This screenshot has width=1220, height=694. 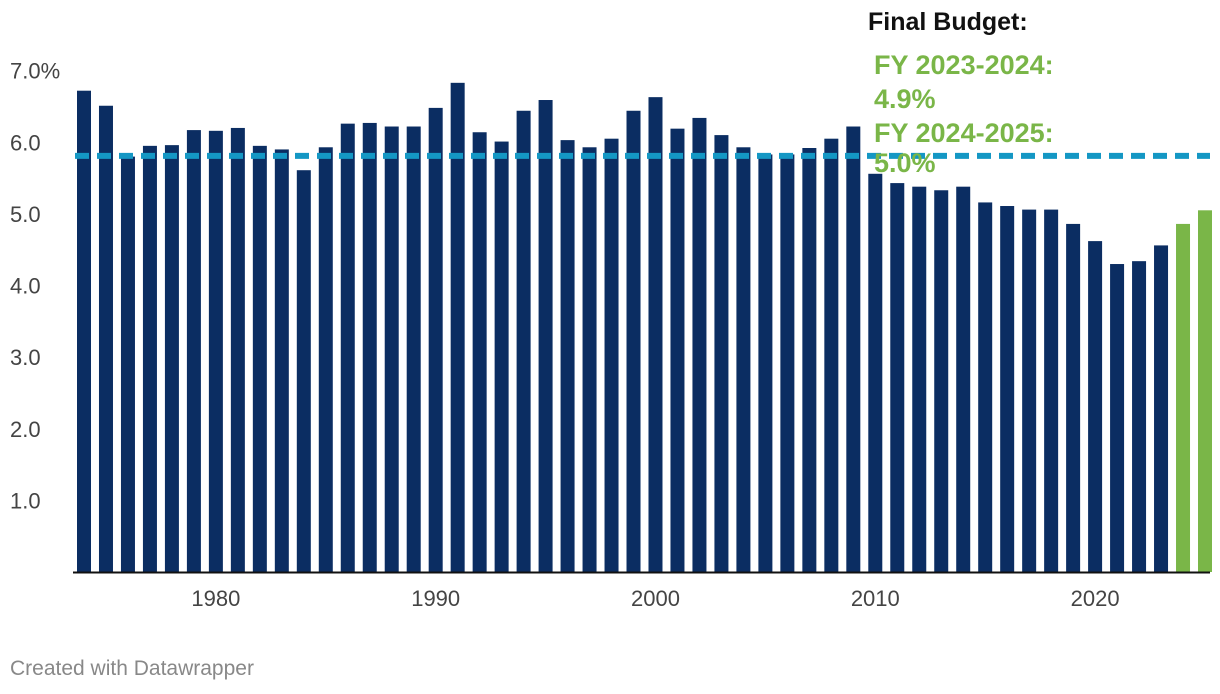 I want to click on bar-2024, so click(x=1183, y=397).